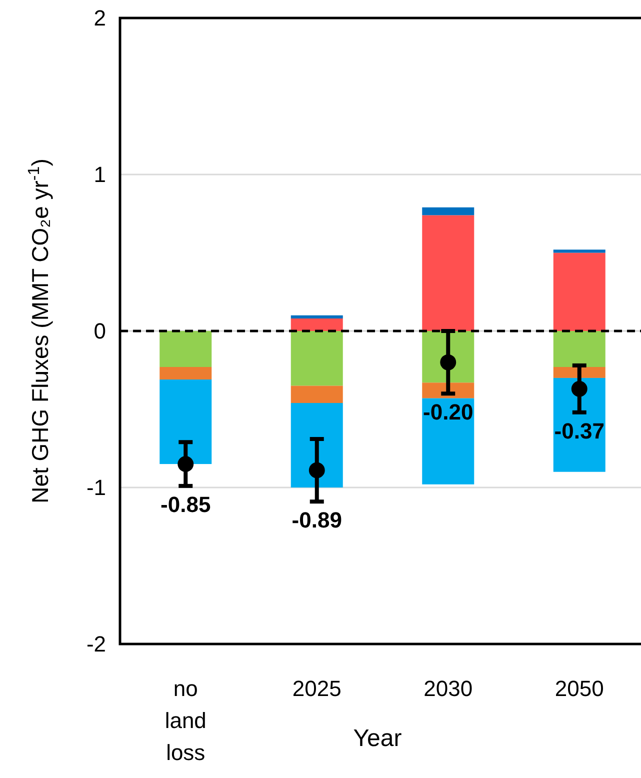  I want to click on data-label: -0.20, so click(448, 412).